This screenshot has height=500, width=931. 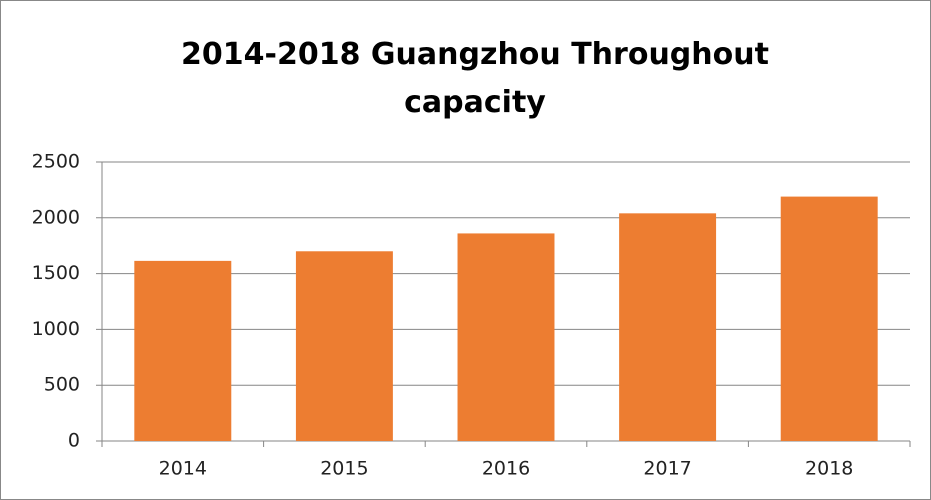 I want to click on x-tick-label: 2014, so click(x=183, y=469).